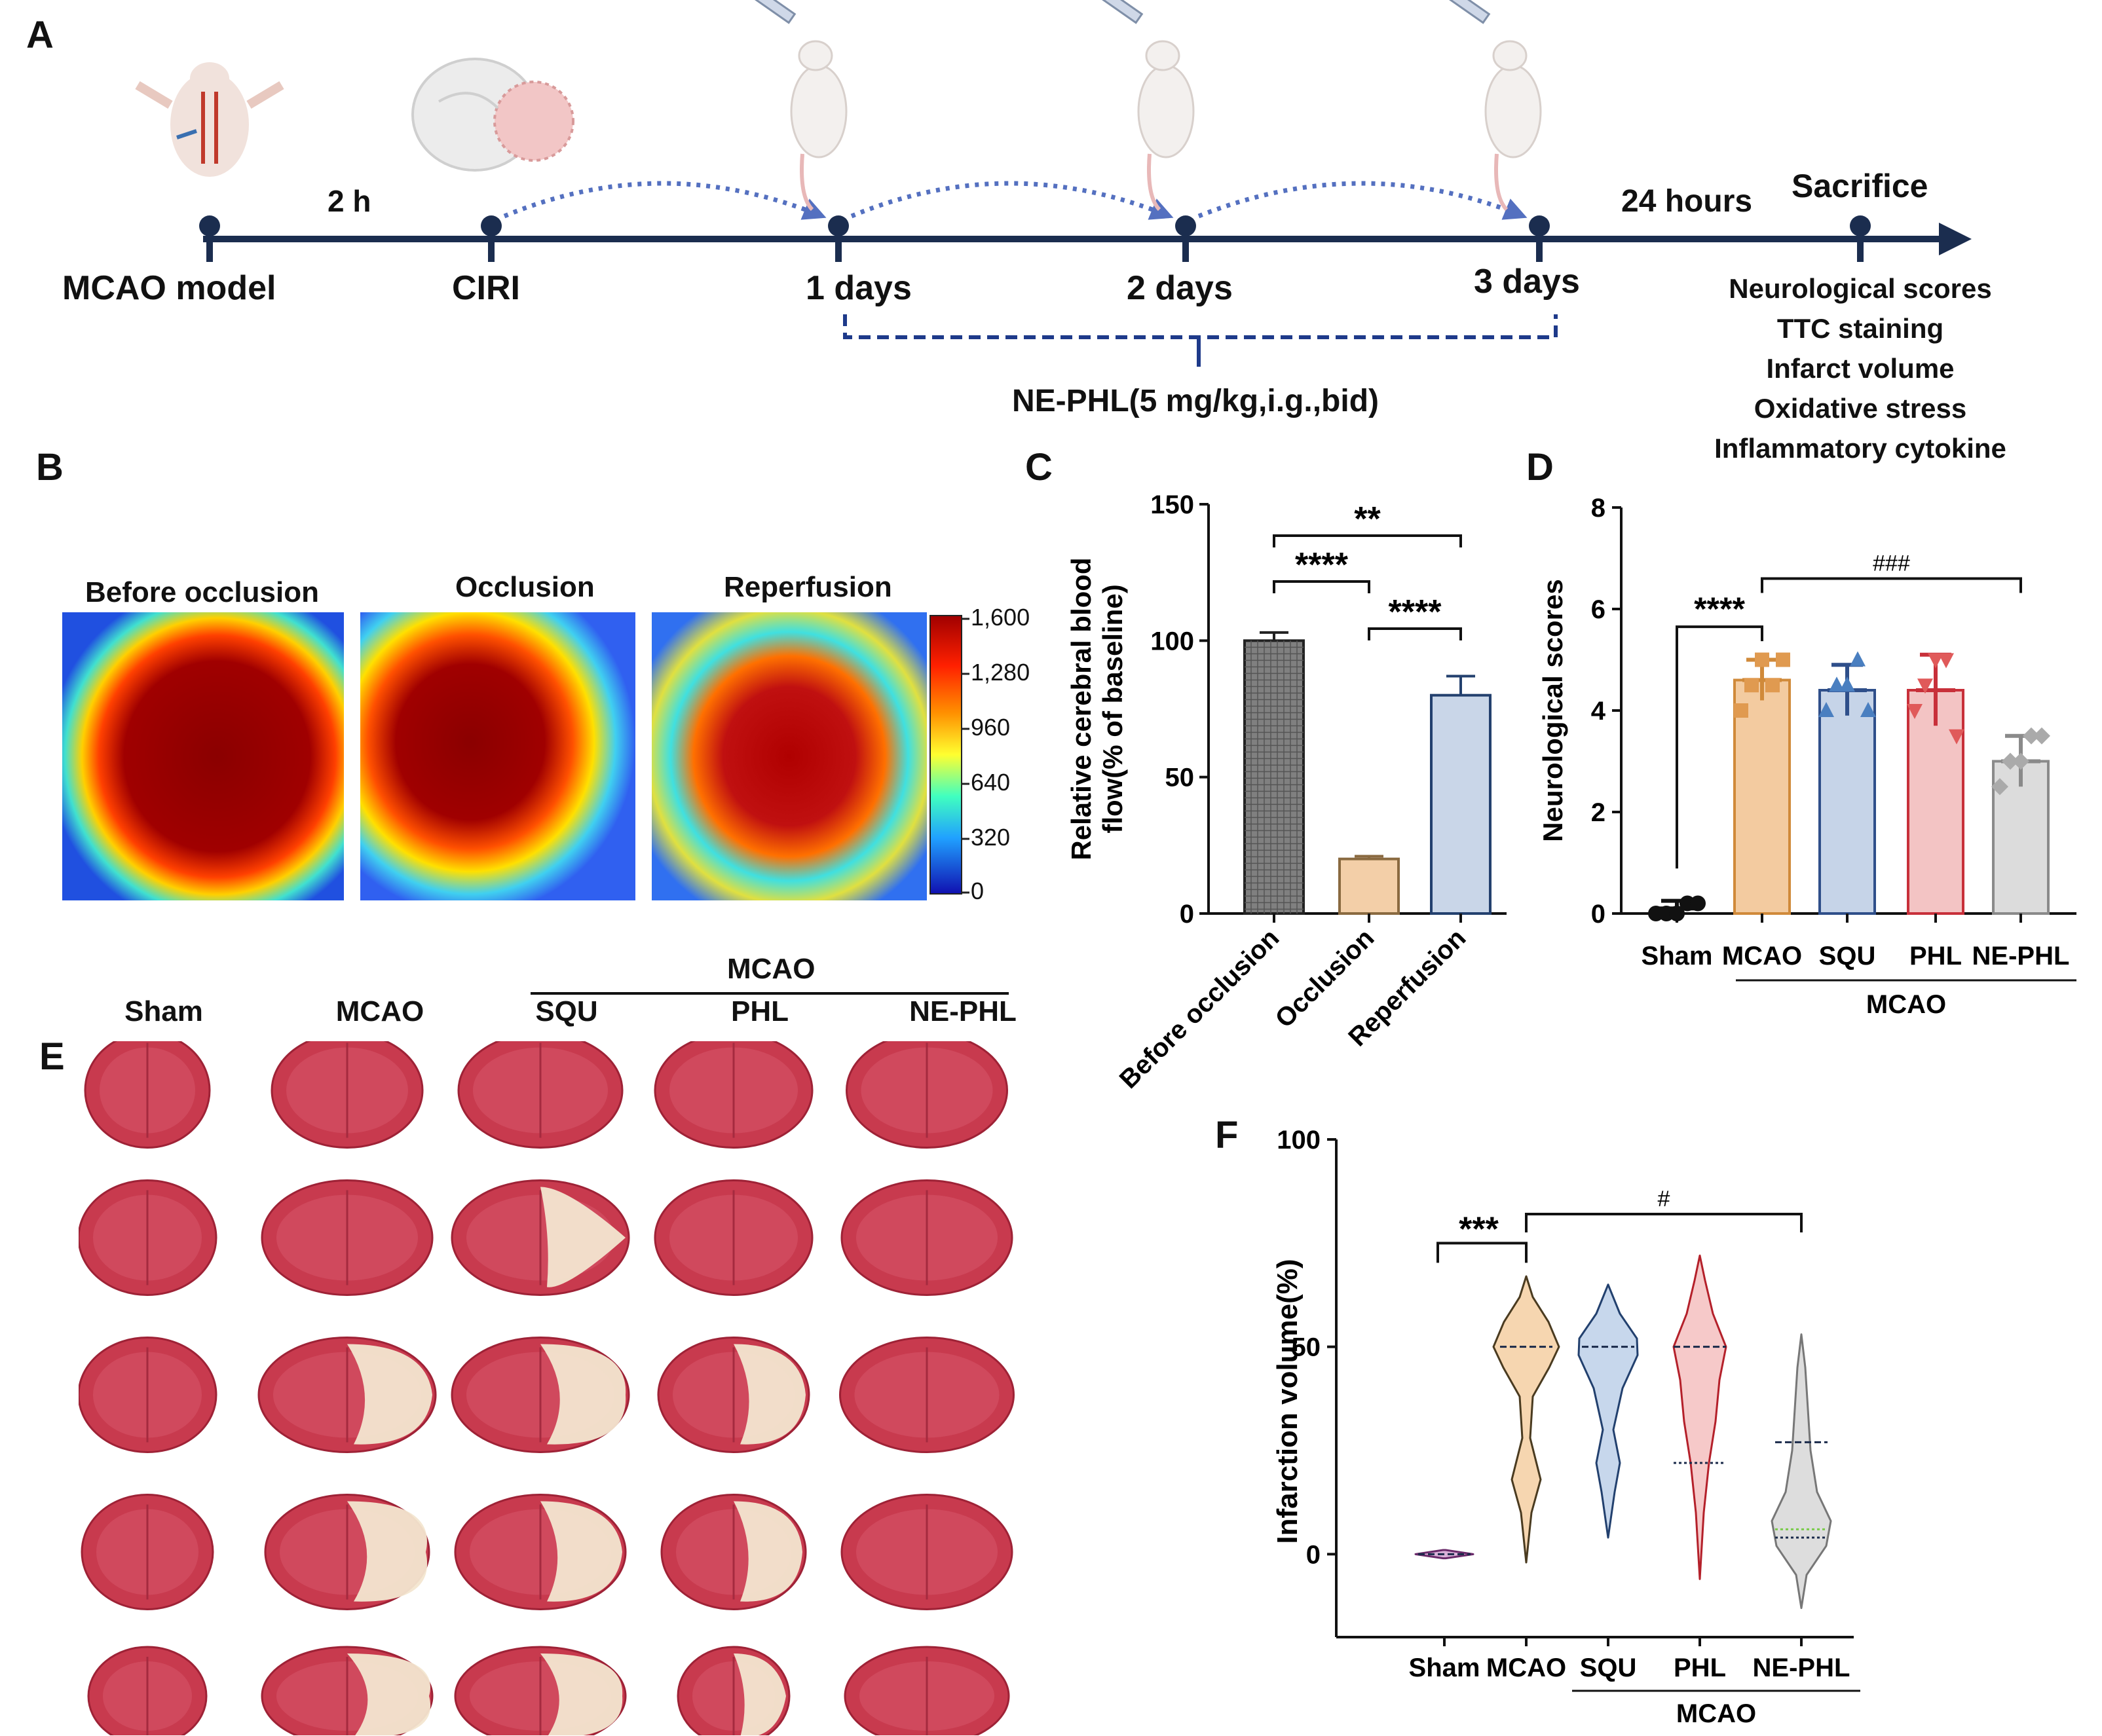 This screenshot has width=2102, height=1736. I want to click on tick-day2, so click(1185, 242).